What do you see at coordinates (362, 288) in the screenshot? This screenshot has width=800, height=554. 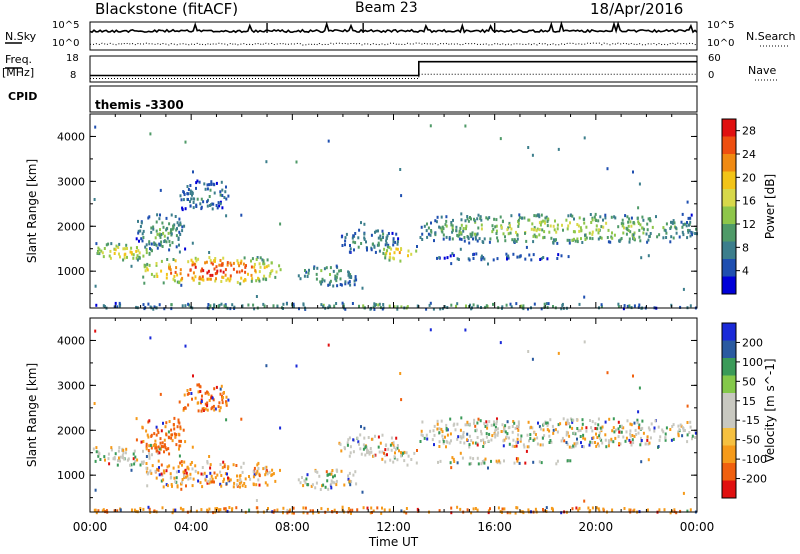 I see `power-scatter-point` at bounding box center [362, 288].